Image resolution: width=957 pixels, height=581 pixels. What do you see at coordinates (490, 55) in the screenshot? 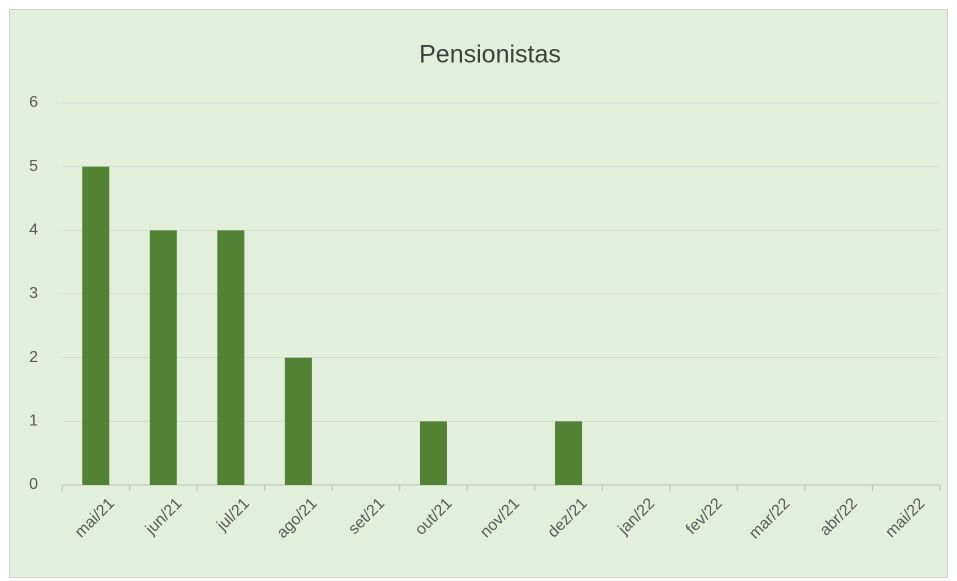
I see `chart-title: Pensionistas` at bounding box center [490, 55].